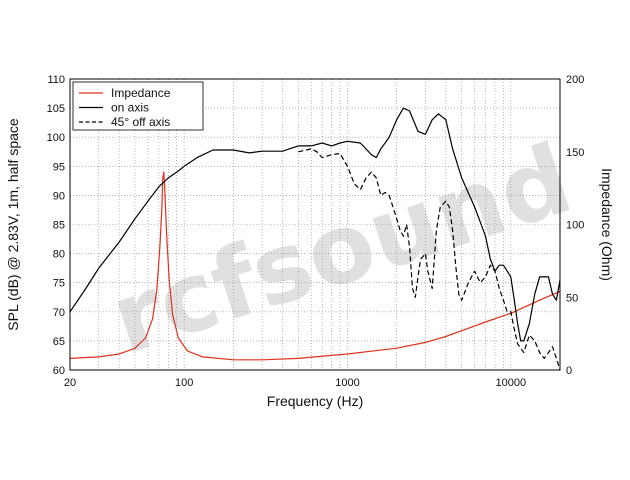 This screenshot has height=480, width=630. I want to click on y-right-tick-label: 100, so click(575, 226).